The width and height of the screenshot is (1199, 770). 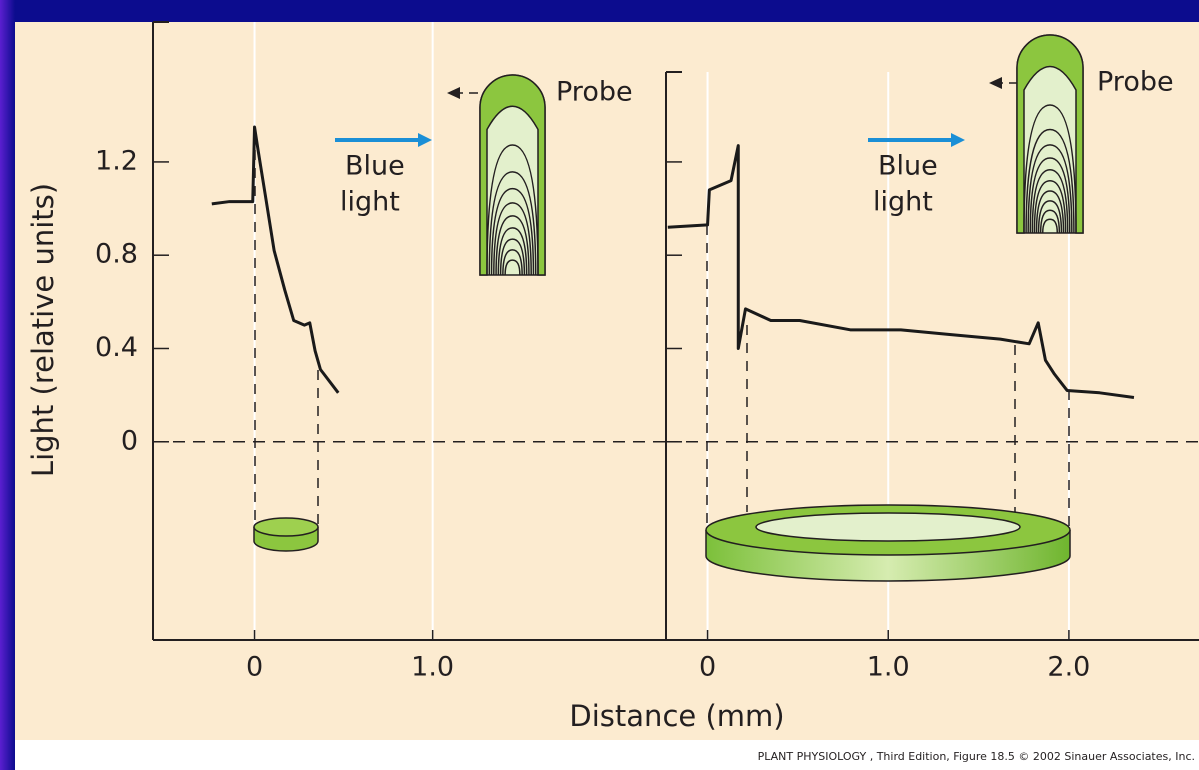 What do you see at coordinates (888, 527) in the screenshot?
I see `ring-hole` at bounding box center [888, 527].